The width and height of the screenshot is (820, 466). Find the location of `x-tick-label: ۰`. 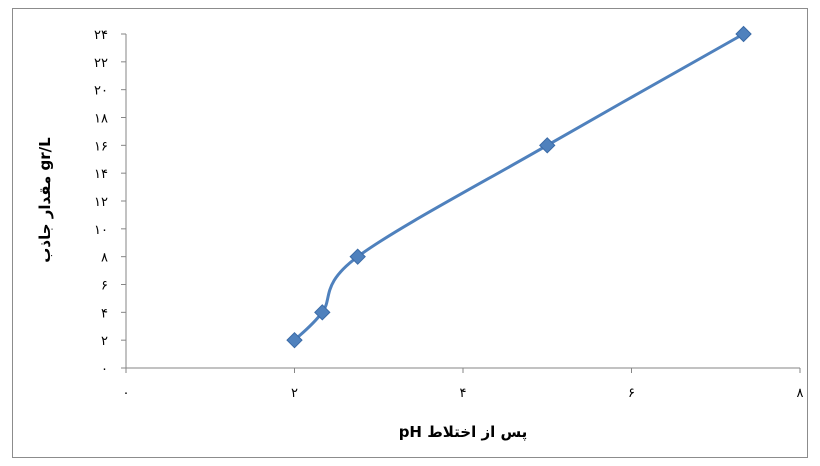

x-tick-label: ۰ is located at coordinates (126, 393).